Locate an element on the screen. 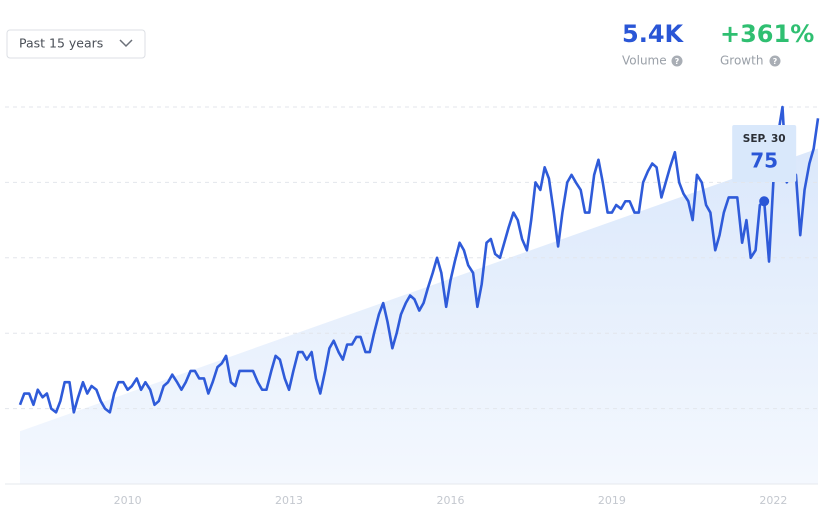  x-tick-label: 2019 is located at coordinates (612, 500).